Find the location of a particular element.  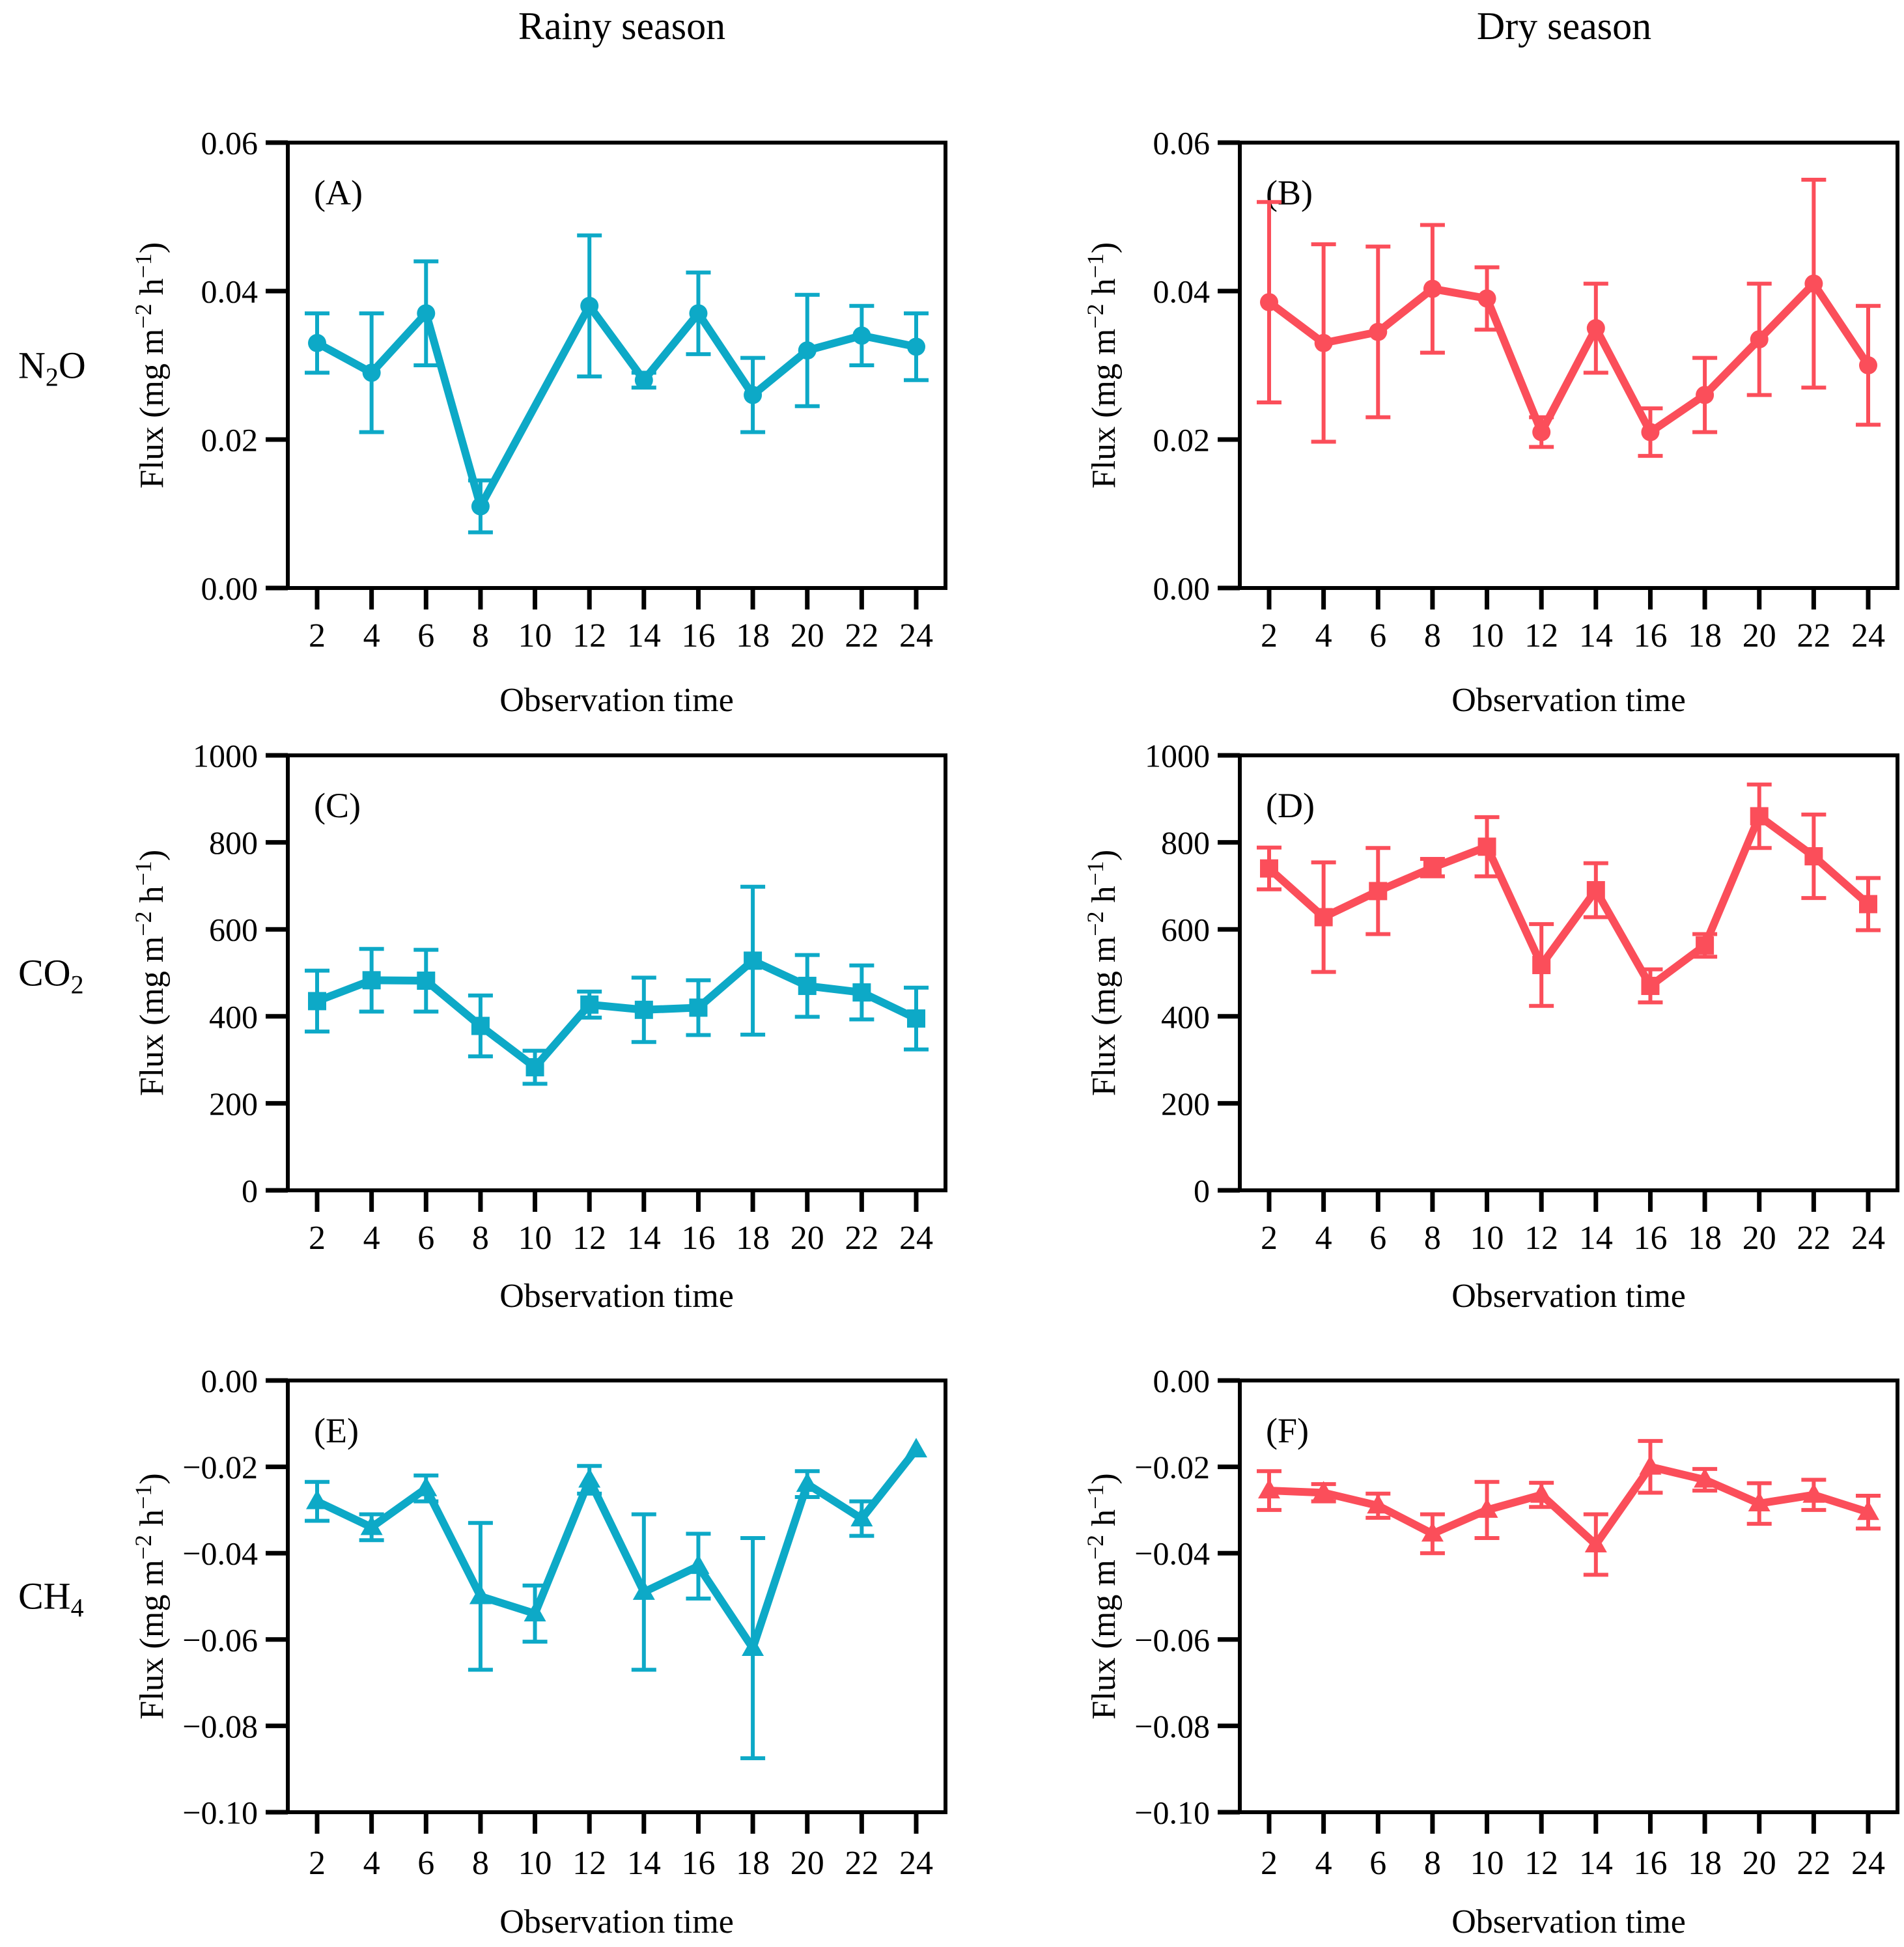

y-tick-label: 0 is located at coordinates (1202, 1191).